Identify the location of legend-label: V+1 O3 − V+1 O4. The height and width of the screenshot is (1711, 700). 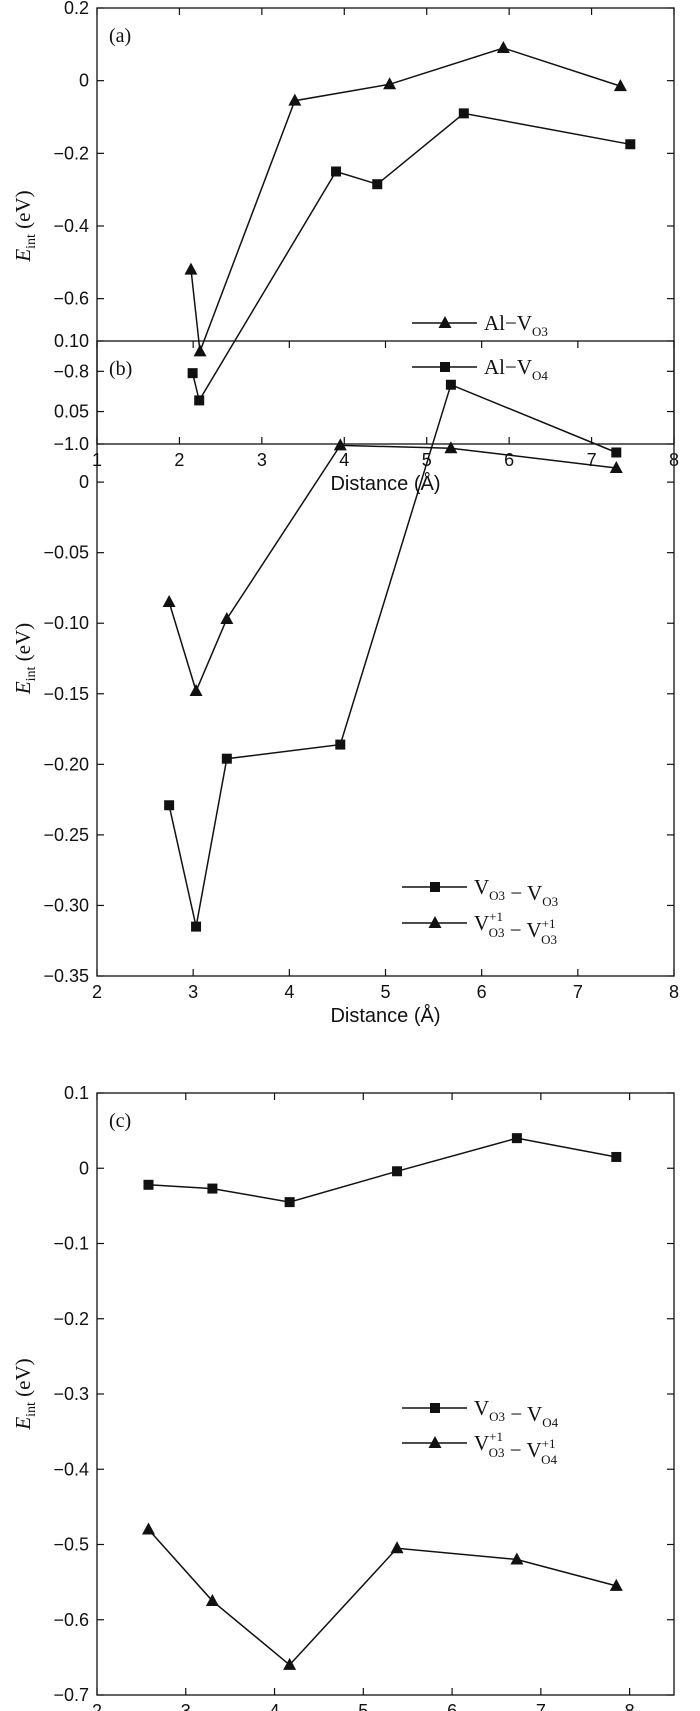
(515, 1448).